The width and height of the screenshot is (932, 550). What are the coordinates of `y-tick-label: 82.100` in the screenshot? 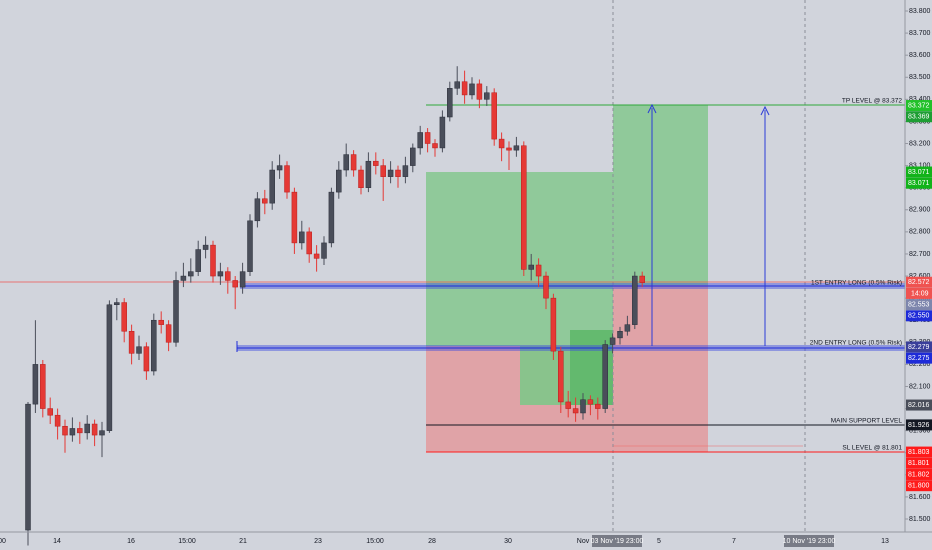 It's located at (920, 386).